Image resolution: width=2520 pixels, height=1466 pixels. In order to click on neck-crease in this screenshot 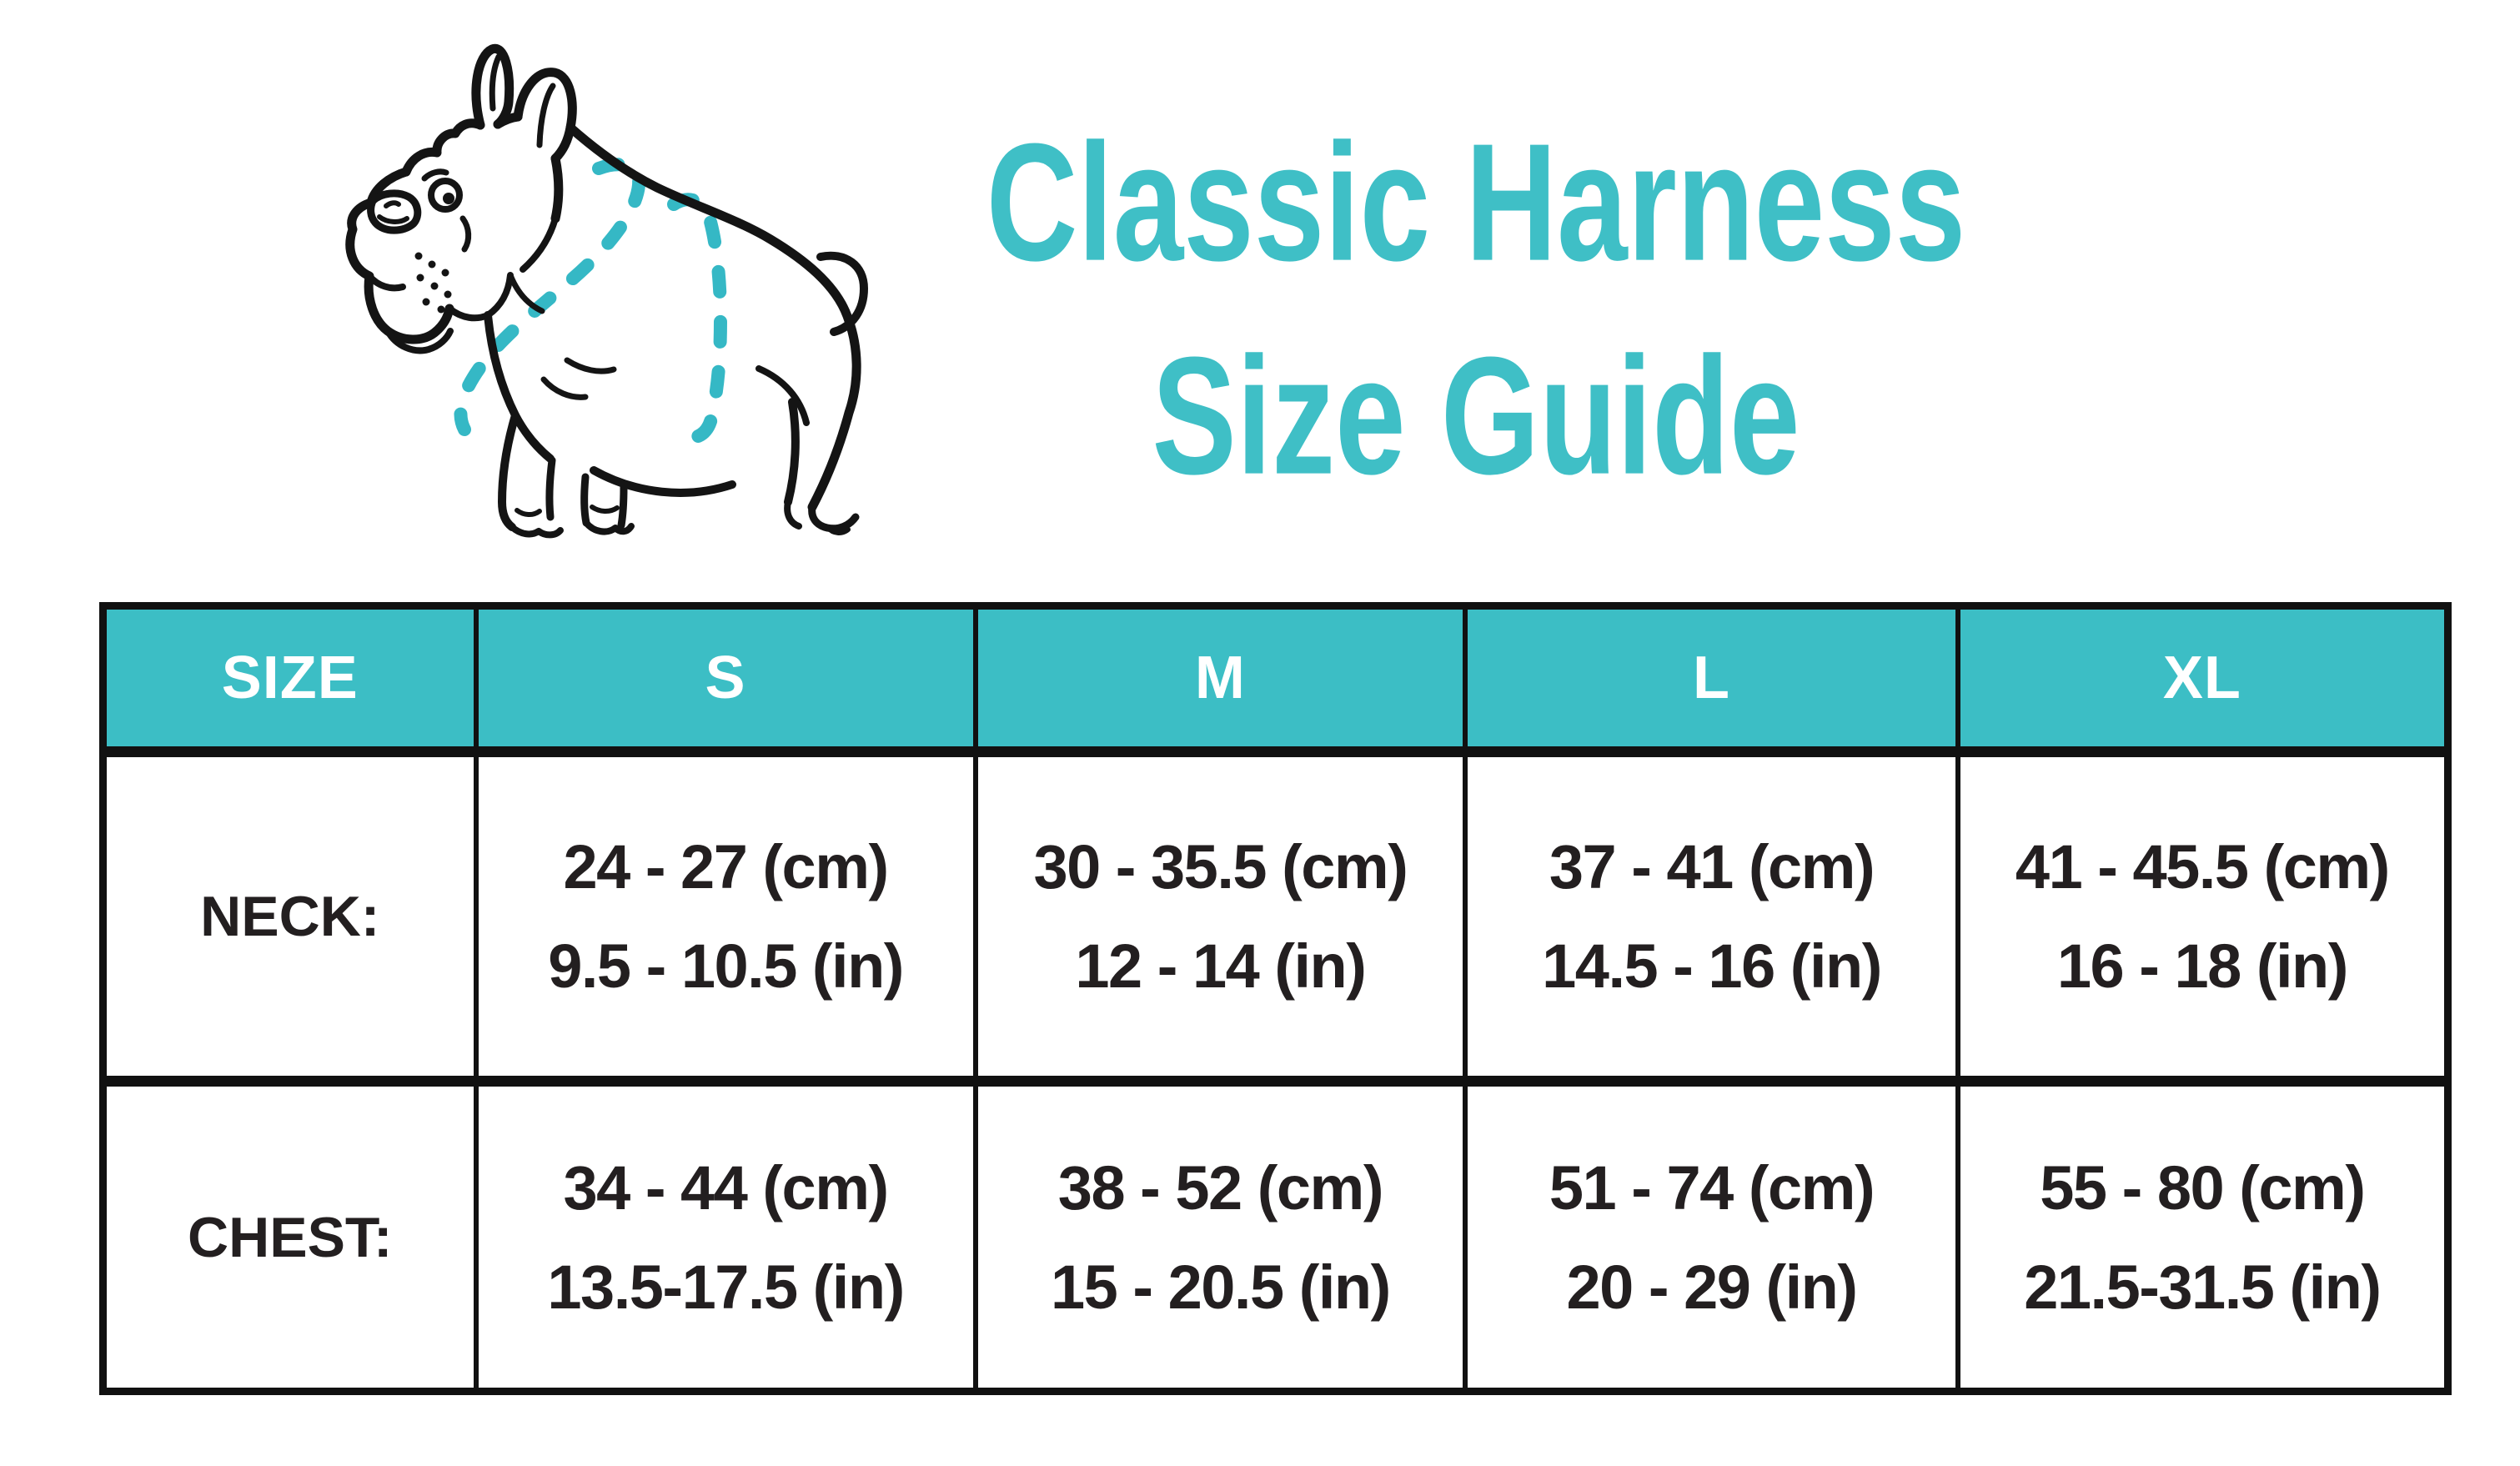, I will do `click(526, 293)`.